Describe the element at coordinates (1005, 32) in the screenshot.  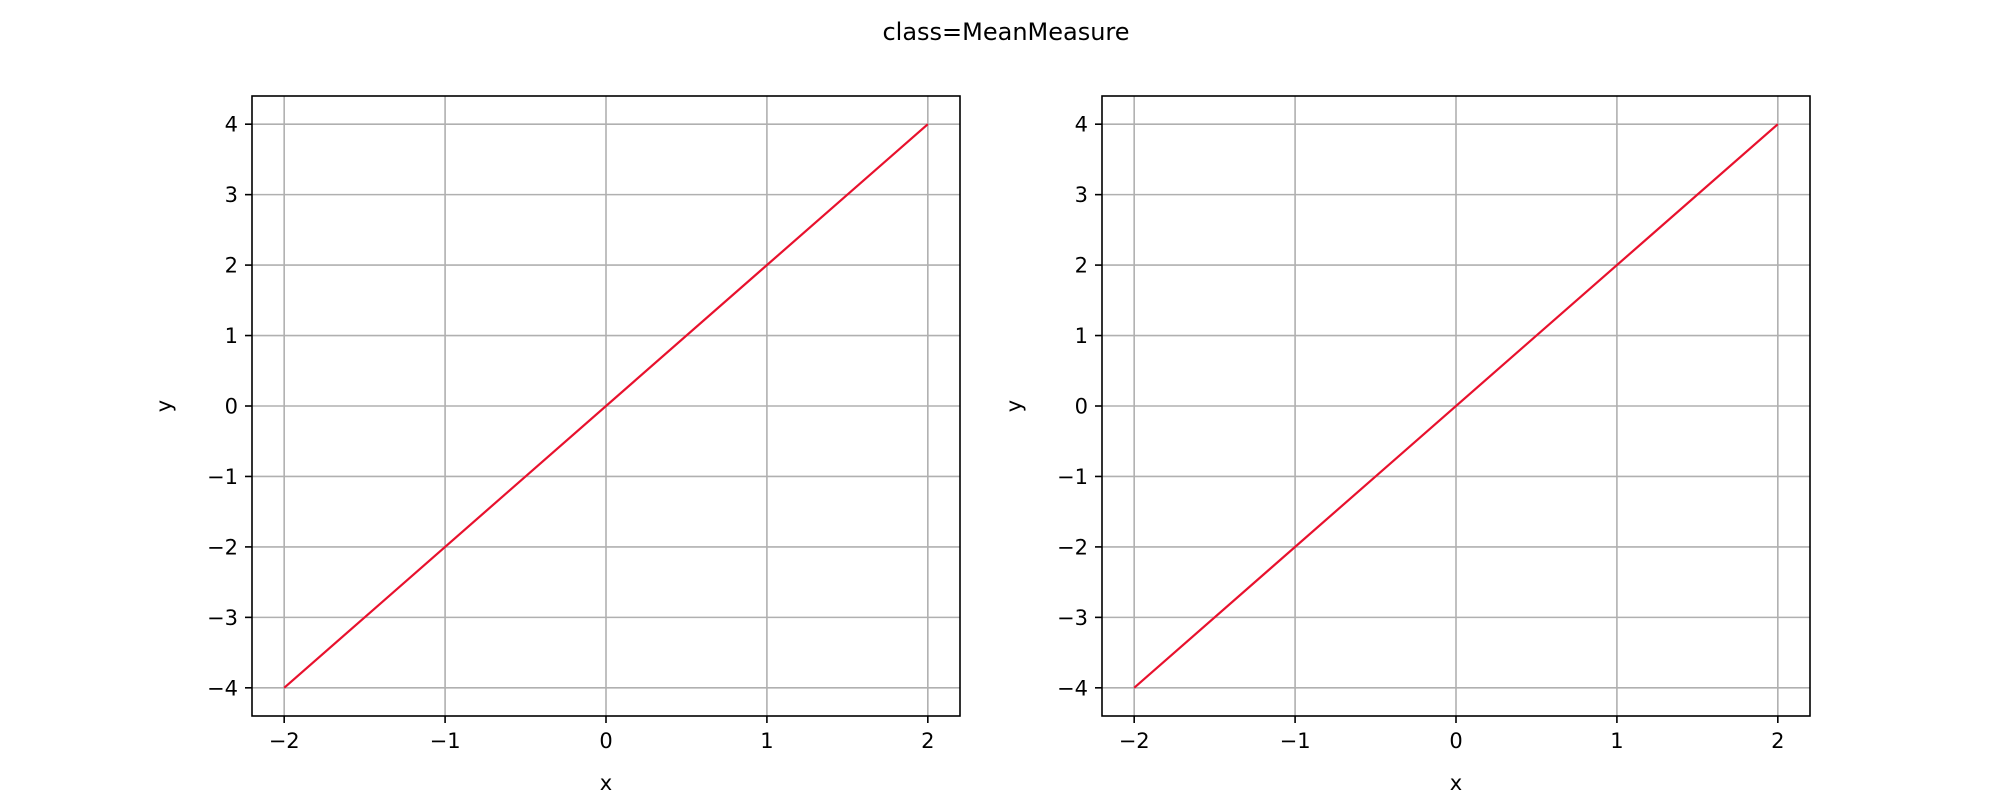
I see `figure-title: class=MeanMeasure` at that location.